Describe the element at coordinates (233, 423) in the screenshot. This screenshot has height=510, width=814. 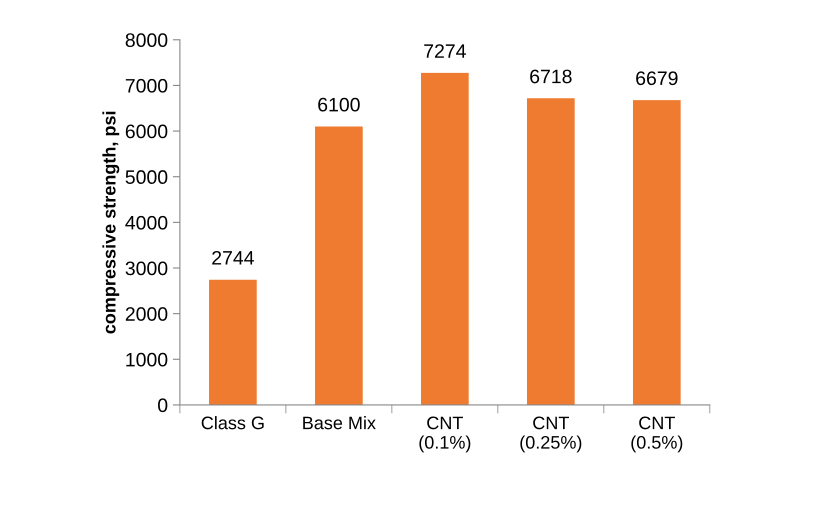
I see `x-tick-label: Class G` at that location.